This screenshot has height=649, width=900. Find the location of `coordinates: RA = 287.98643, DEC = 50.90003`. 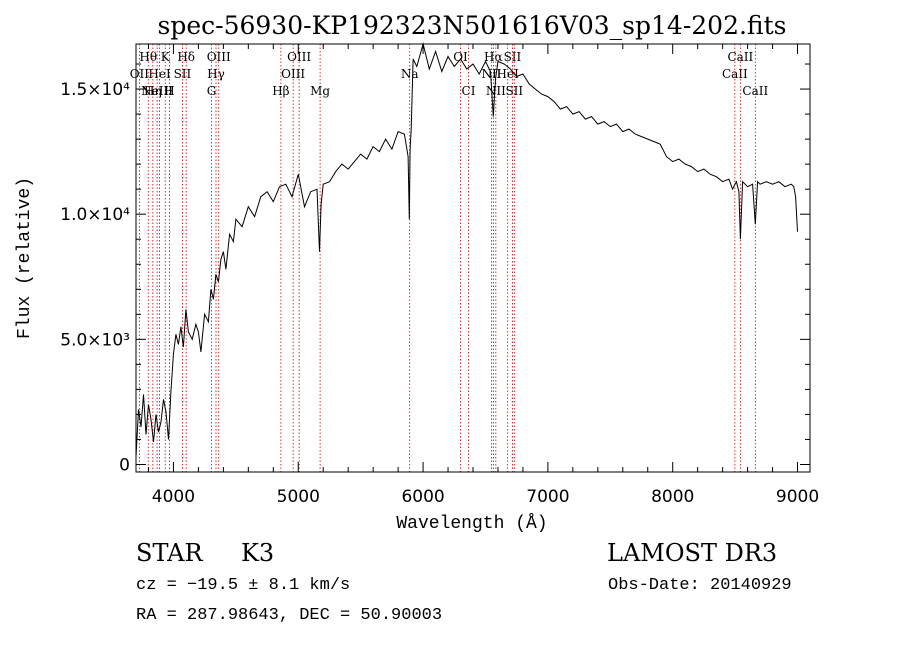

coordinates: RA = 287.98643, DEC = 50.90003 is located at coordinates (289, 615).